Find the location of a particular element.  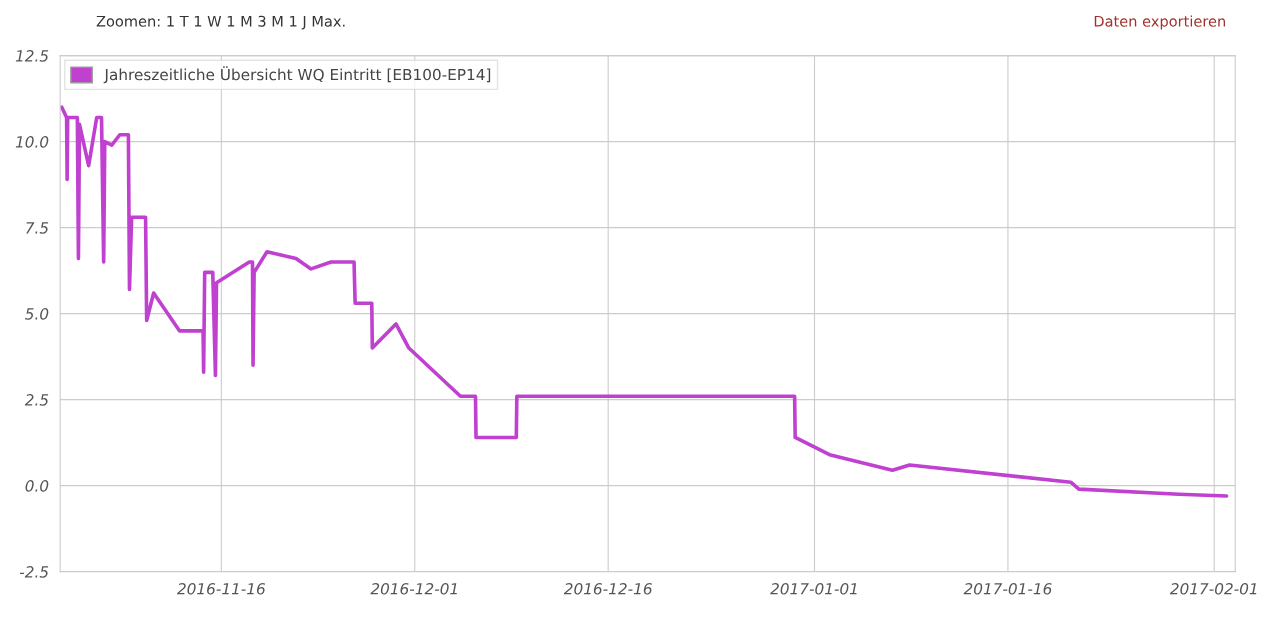

y-tick-label: -2.5 is located at coordinates (34, 572).